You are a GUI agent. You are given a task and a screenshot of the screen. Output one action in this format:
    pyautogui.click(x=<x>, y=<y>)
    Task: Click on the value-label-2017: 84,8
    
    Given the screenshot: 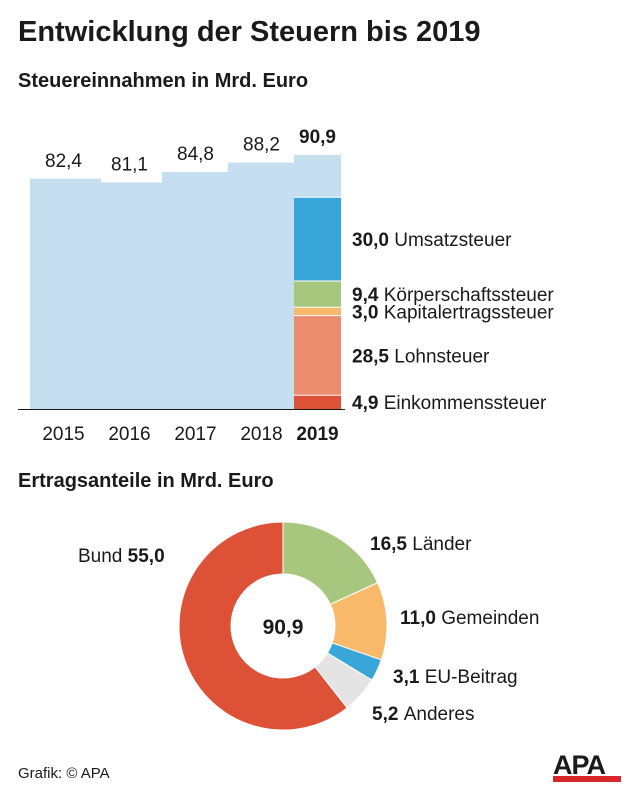 What is the action you would take?
    pyautogui.click(x=195, y=154)
    